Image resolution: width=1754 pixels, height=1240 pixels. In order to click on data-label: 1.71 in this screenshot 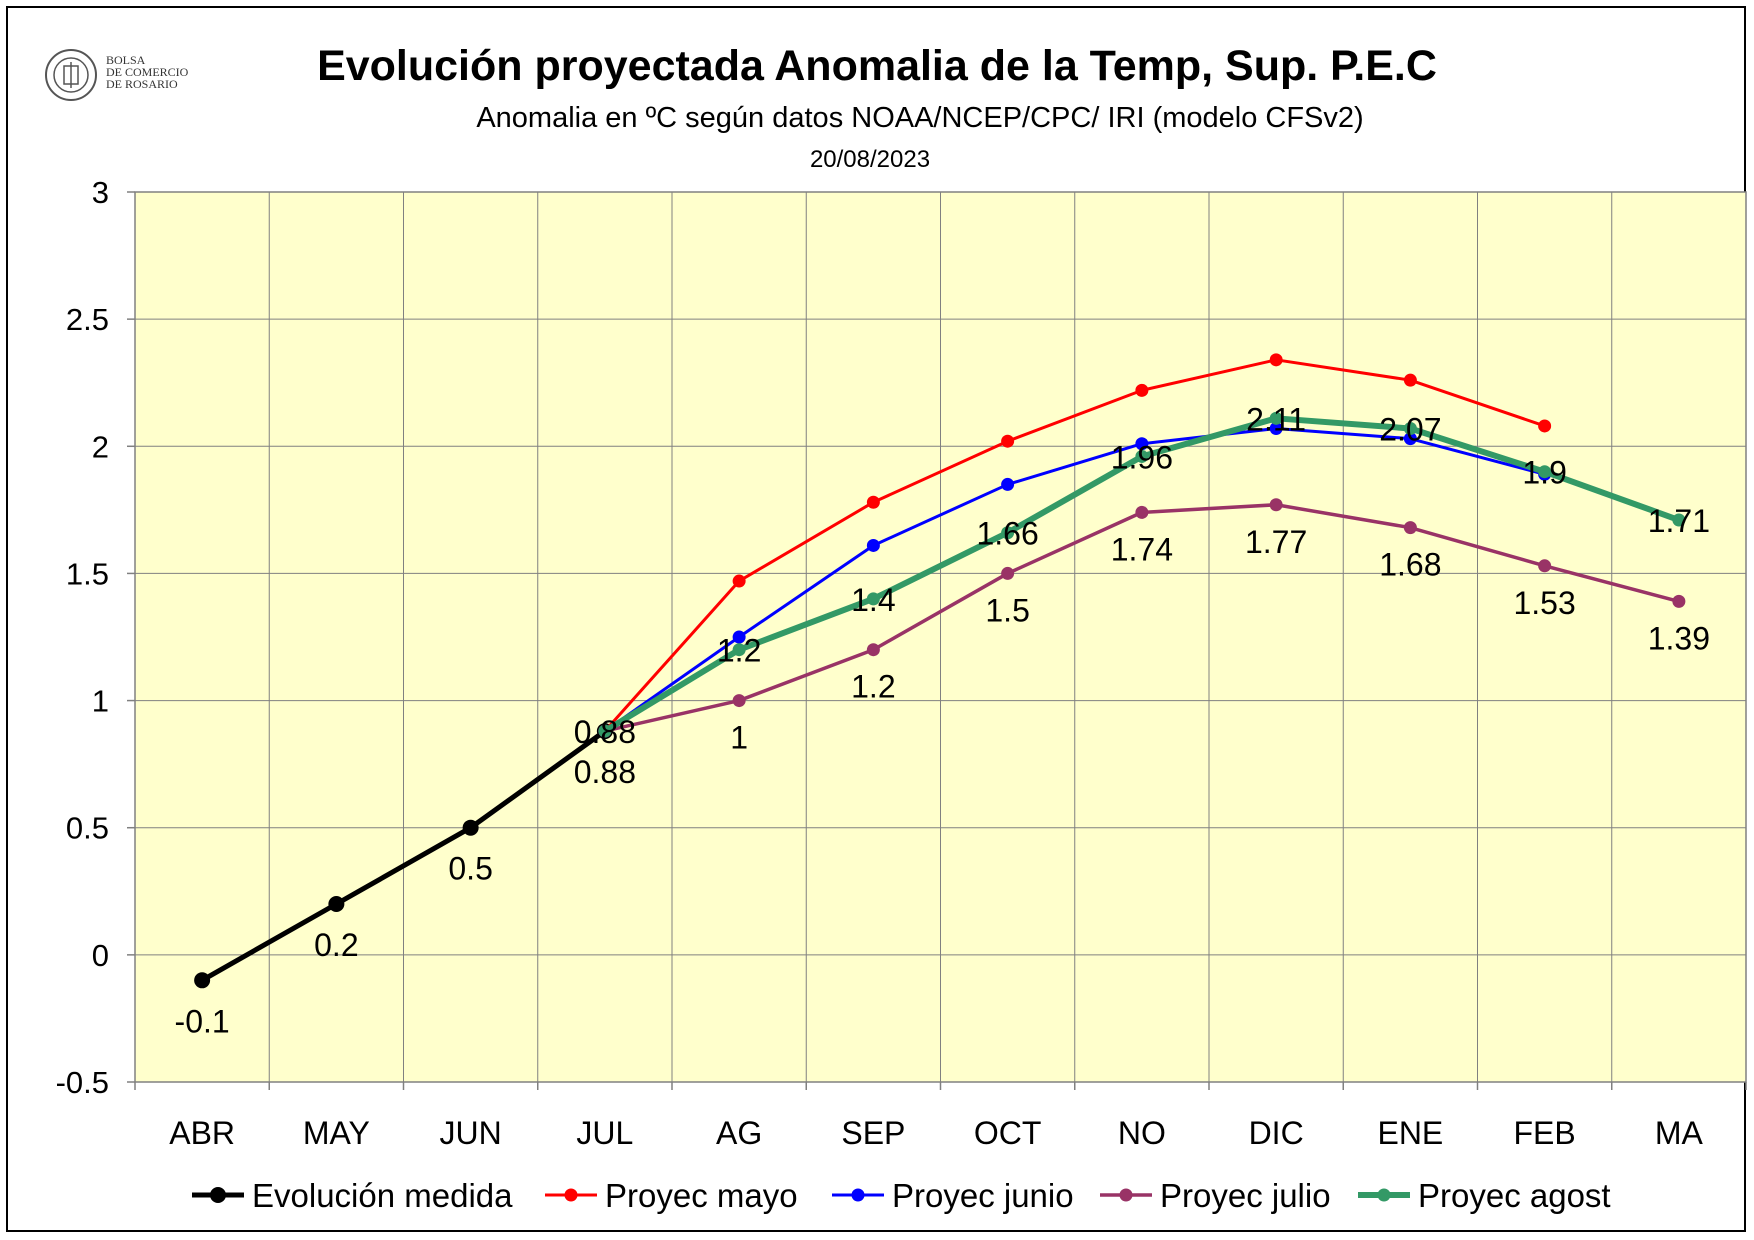, I will do `click(1679, 521)`.